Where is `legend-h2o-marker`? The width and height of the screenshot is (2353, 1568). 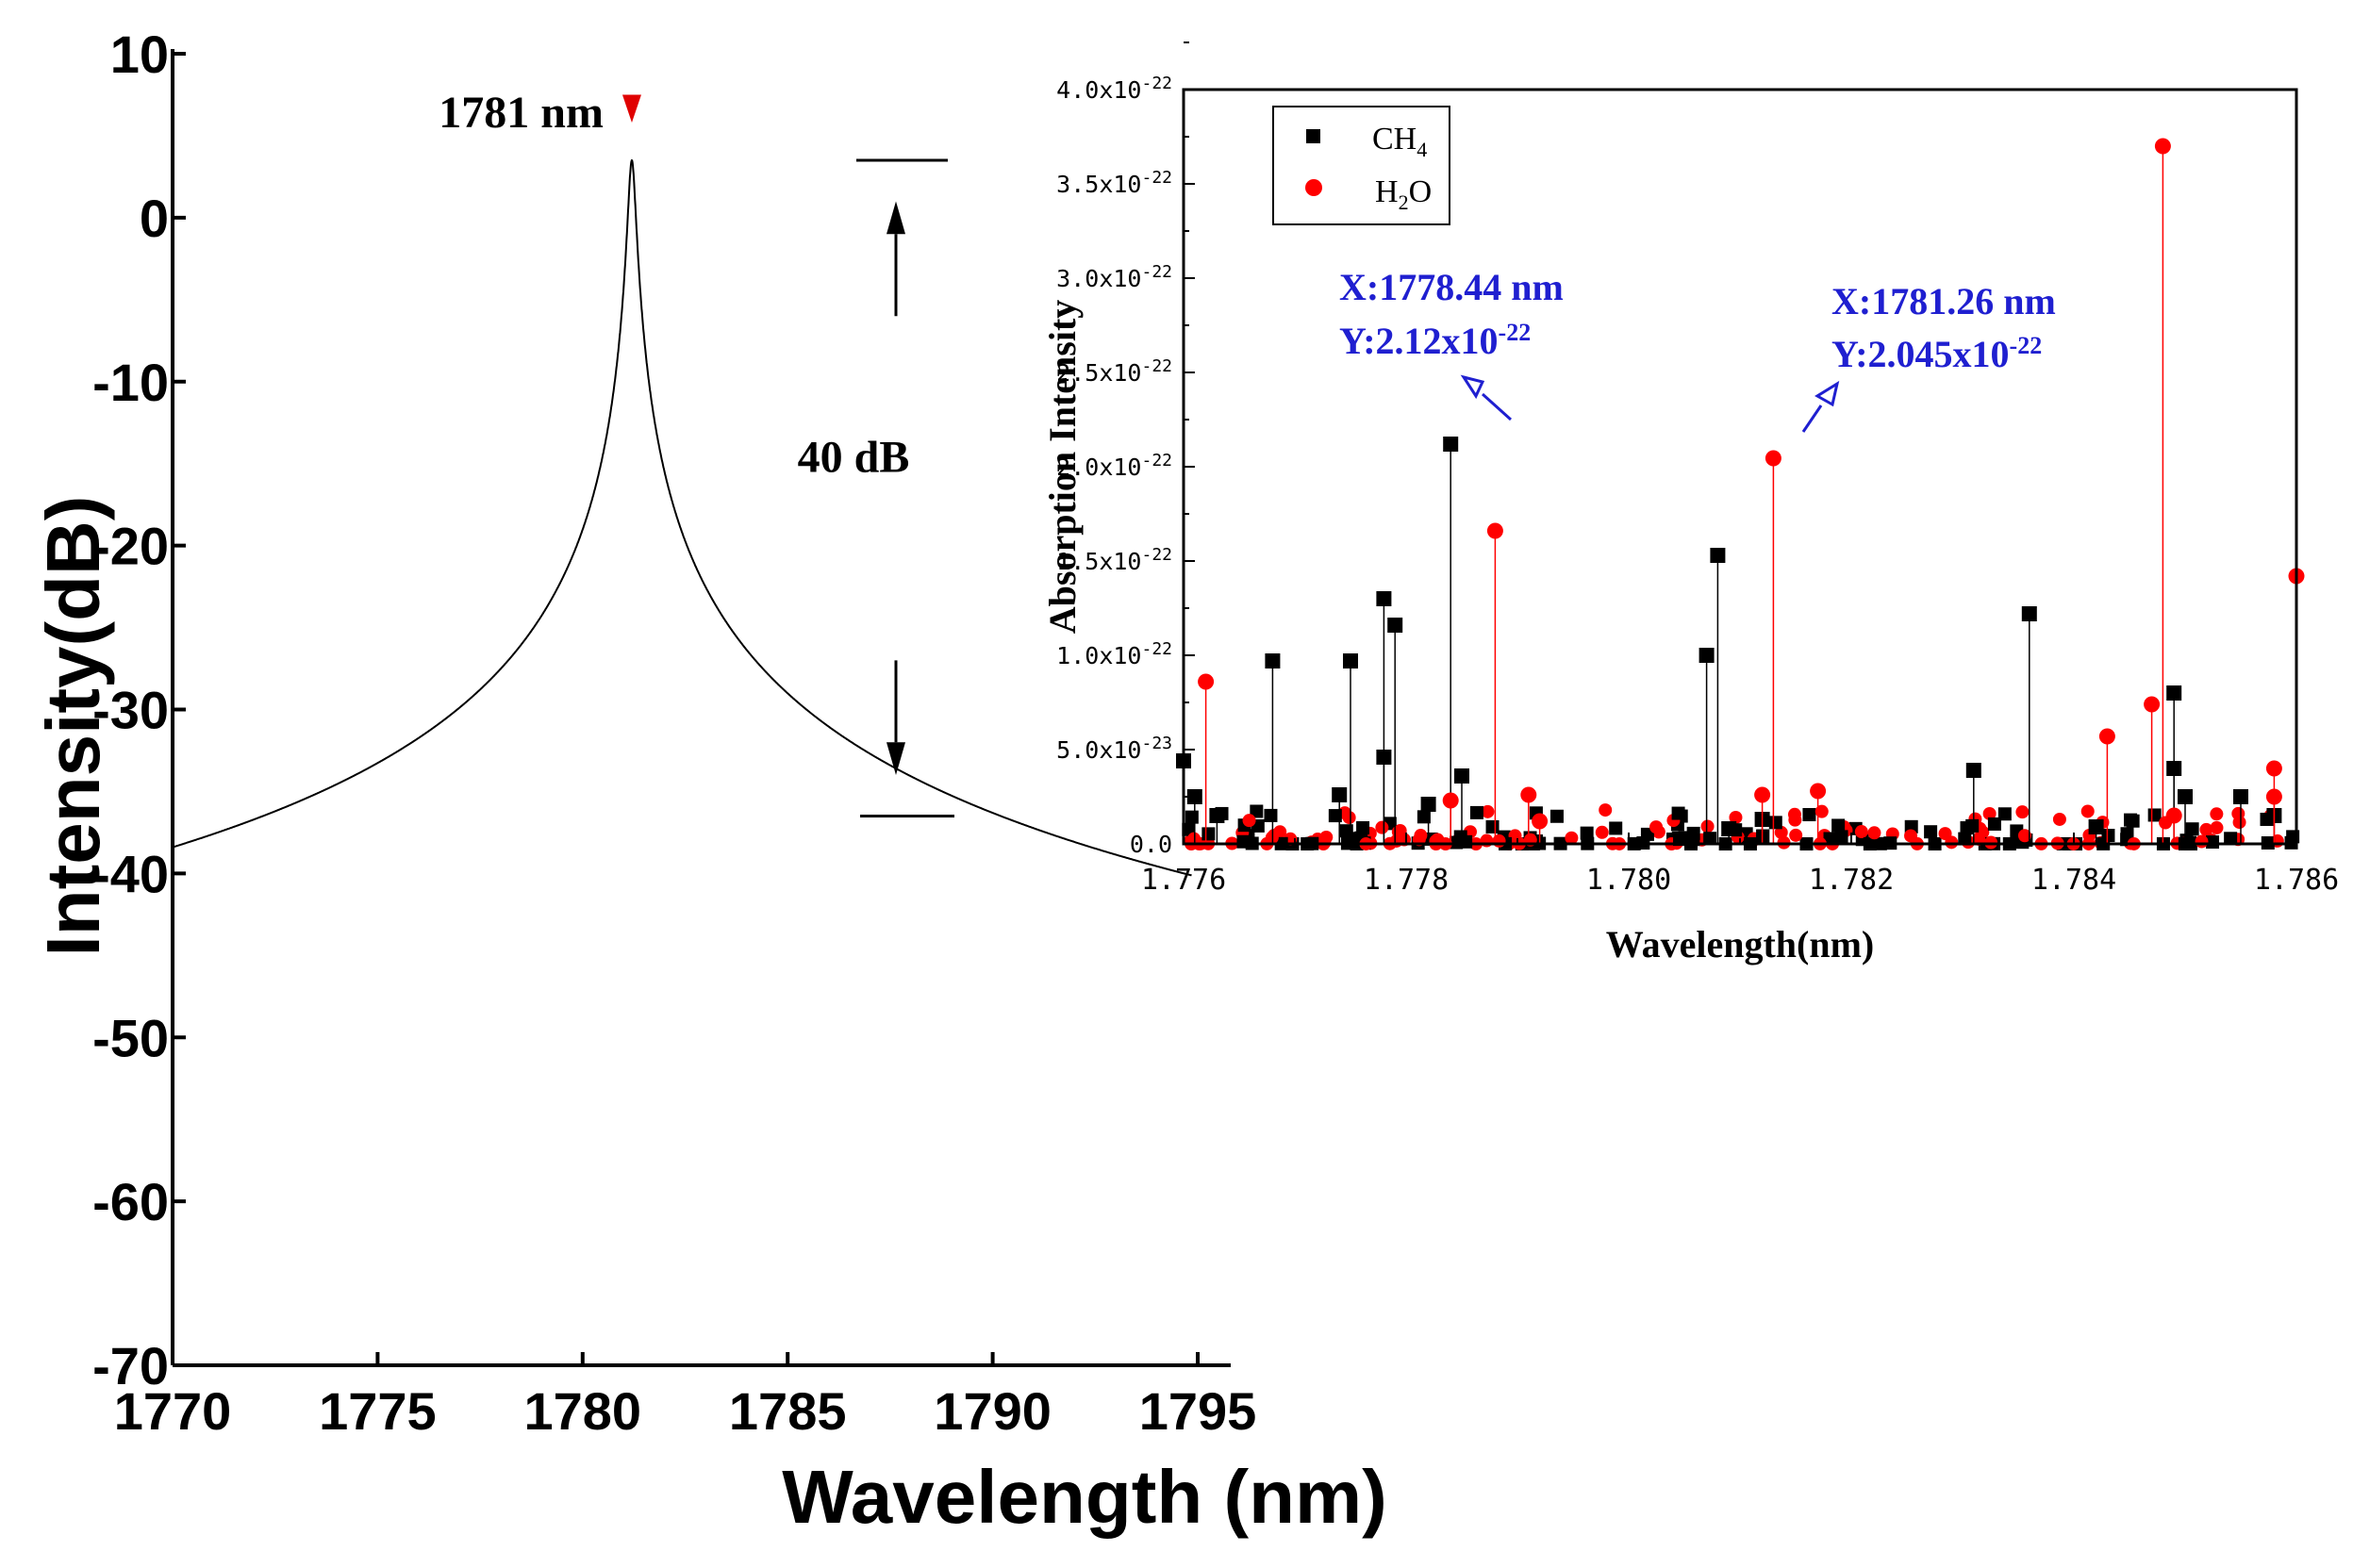 legend-h2o-marker is located at coordinates (1314, 188).